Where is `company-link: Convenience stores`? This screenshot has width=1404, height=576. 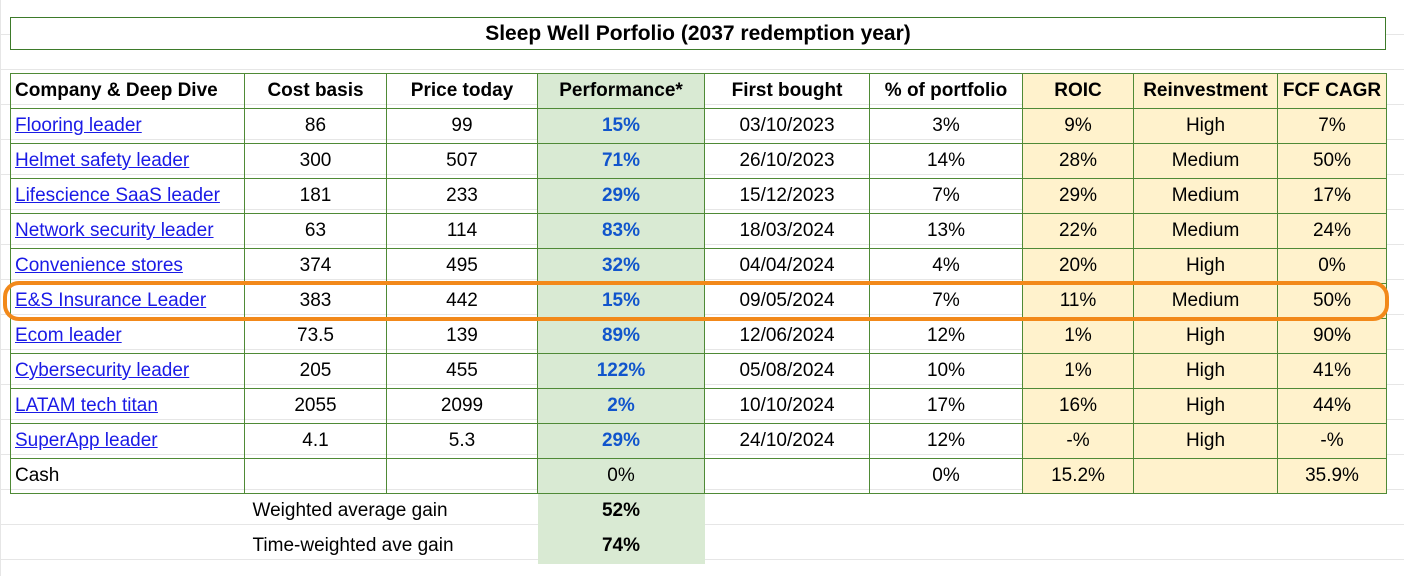 company-link: Convenience stores is located at coordinates (99, 265).